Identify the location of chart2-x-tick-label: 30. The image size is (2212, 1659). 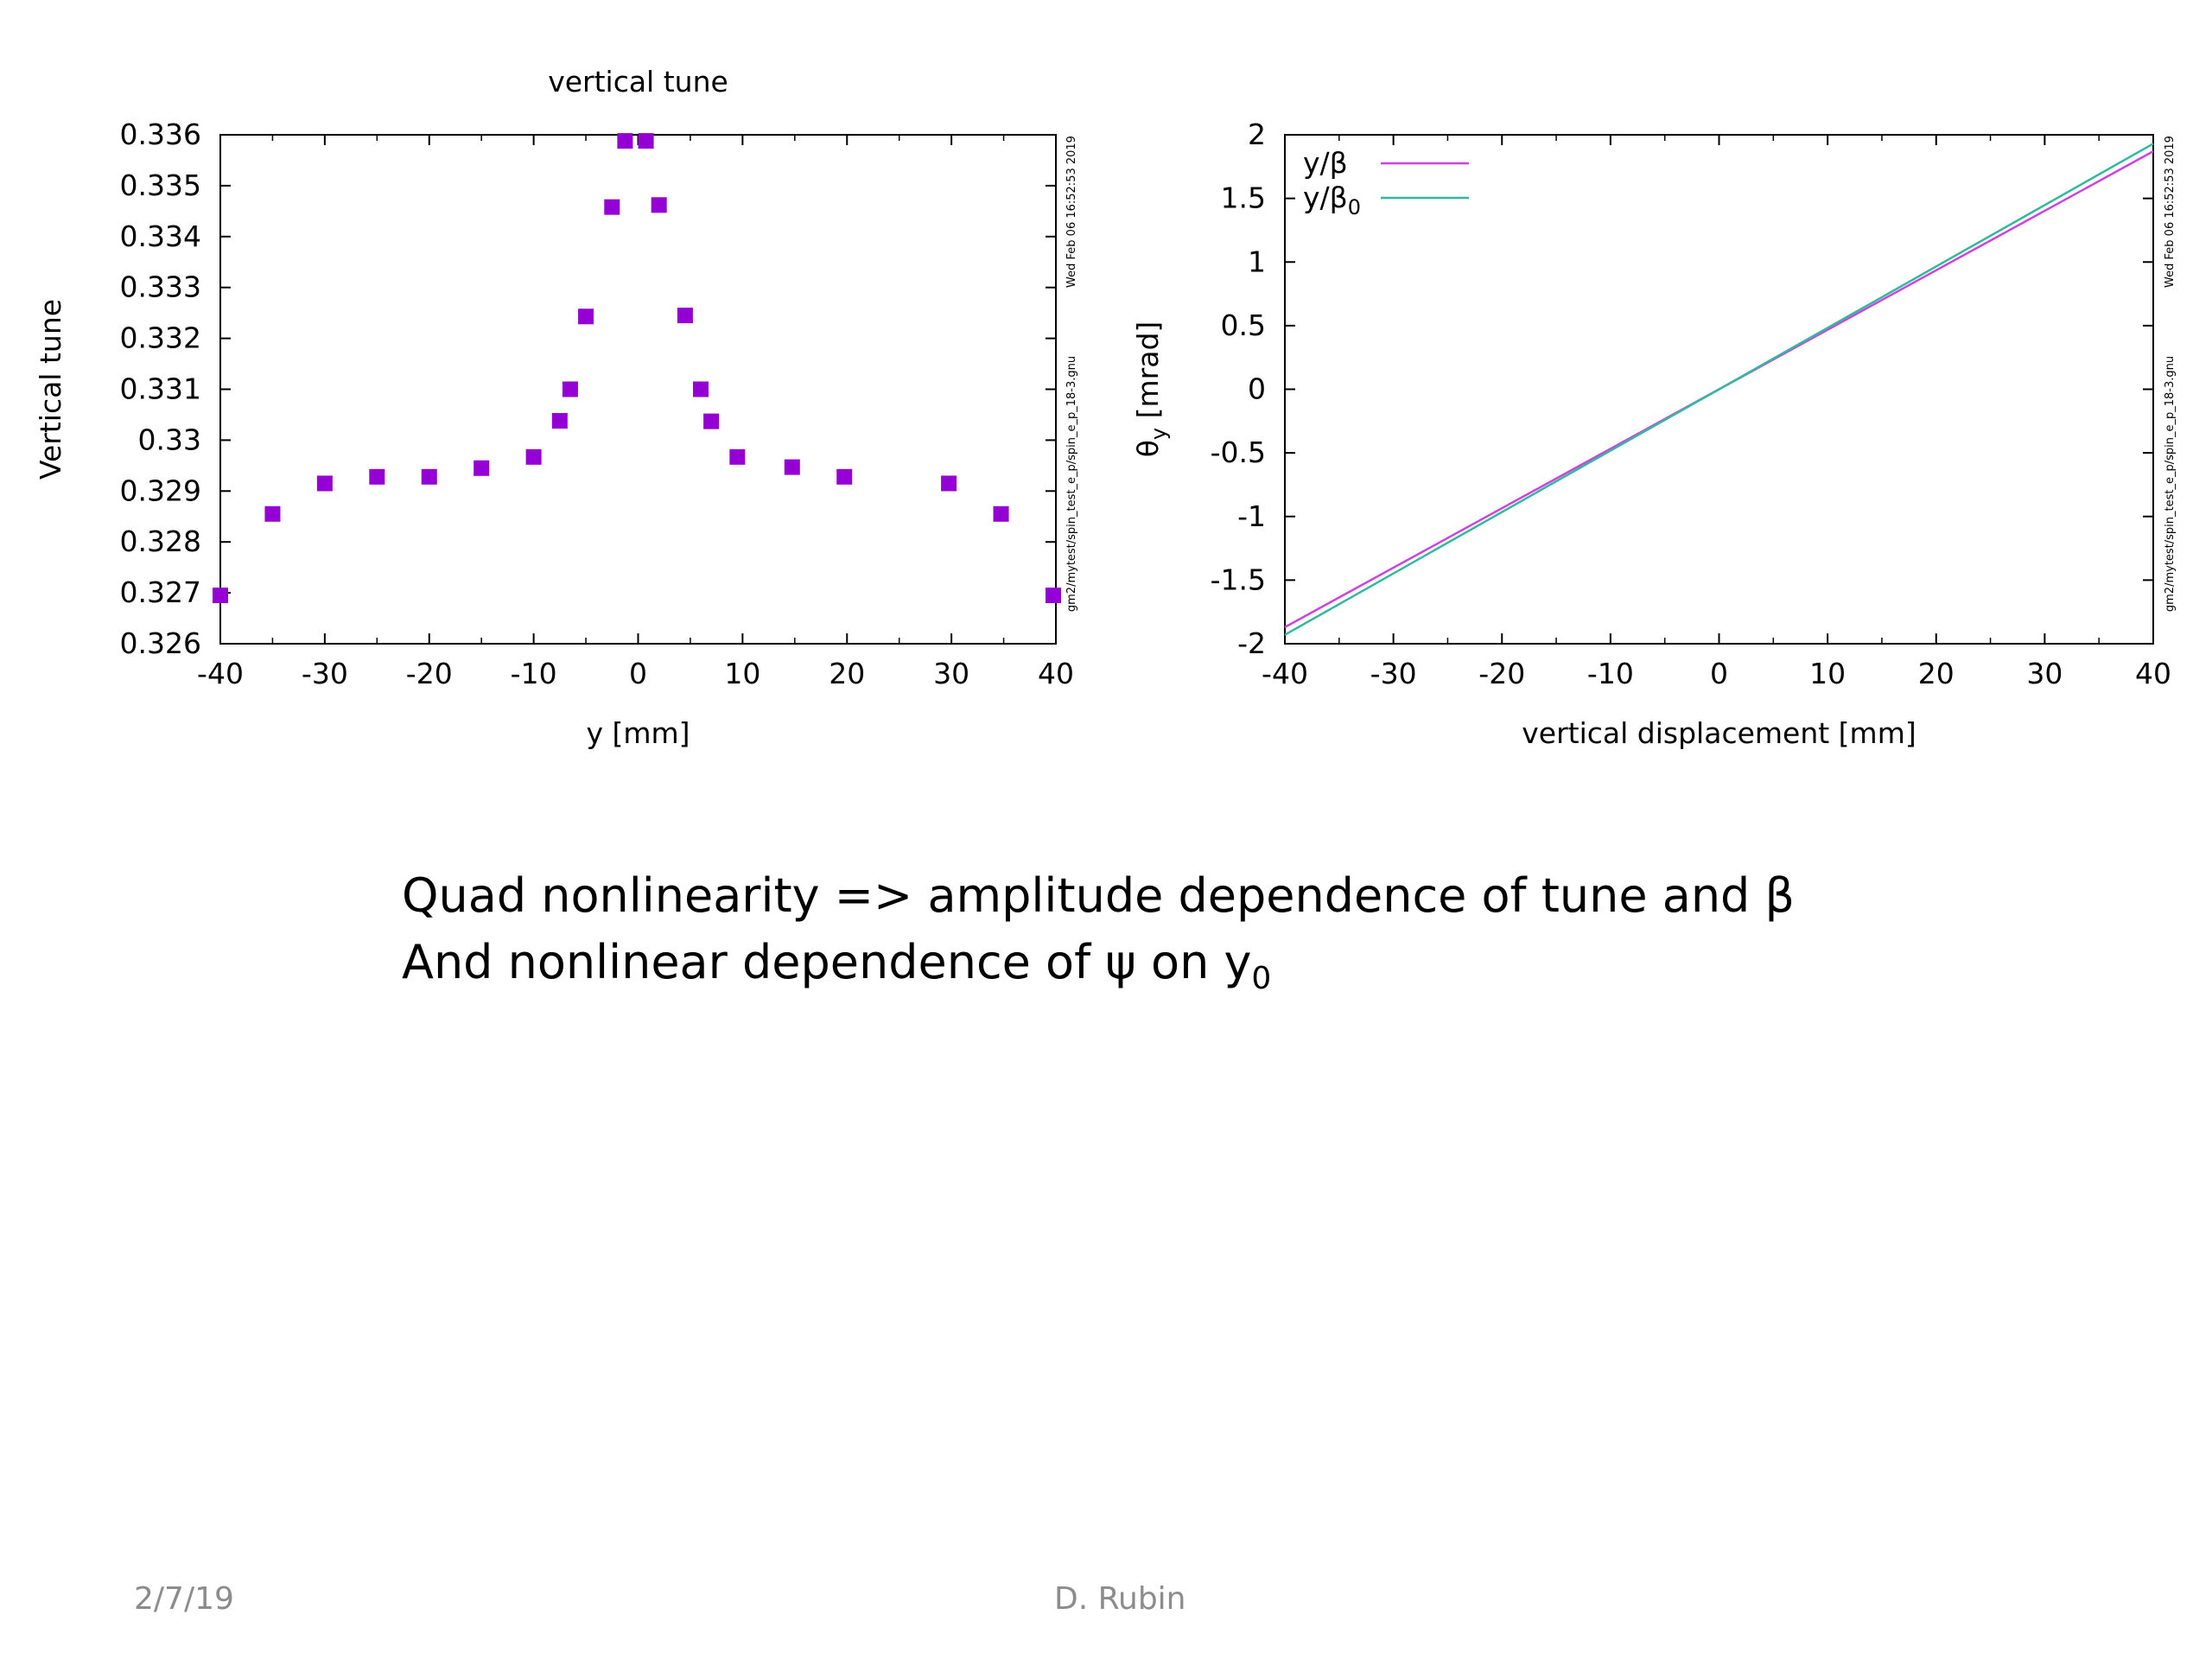
(2044, 673).